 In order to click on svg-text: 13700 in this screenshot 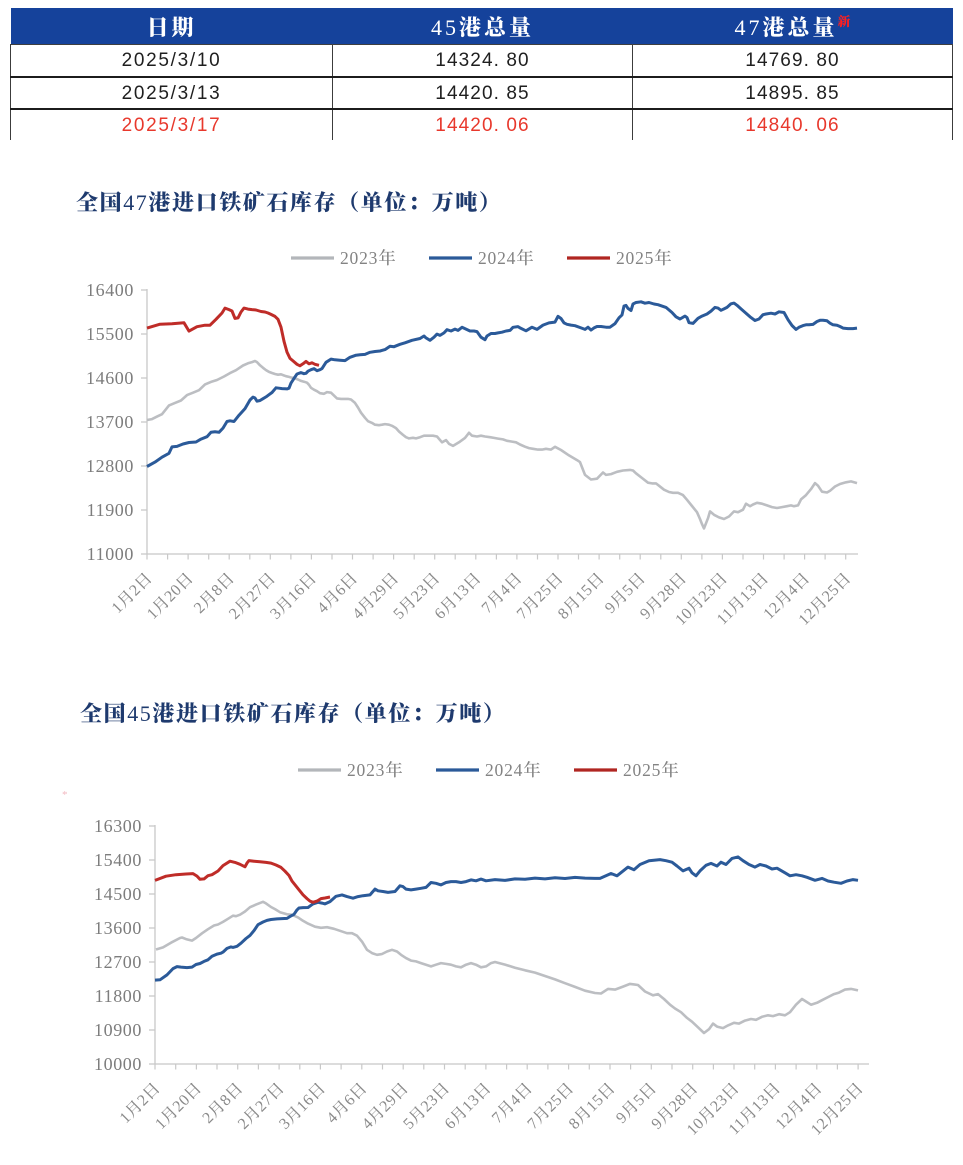, I will do `click(110, 422)`.